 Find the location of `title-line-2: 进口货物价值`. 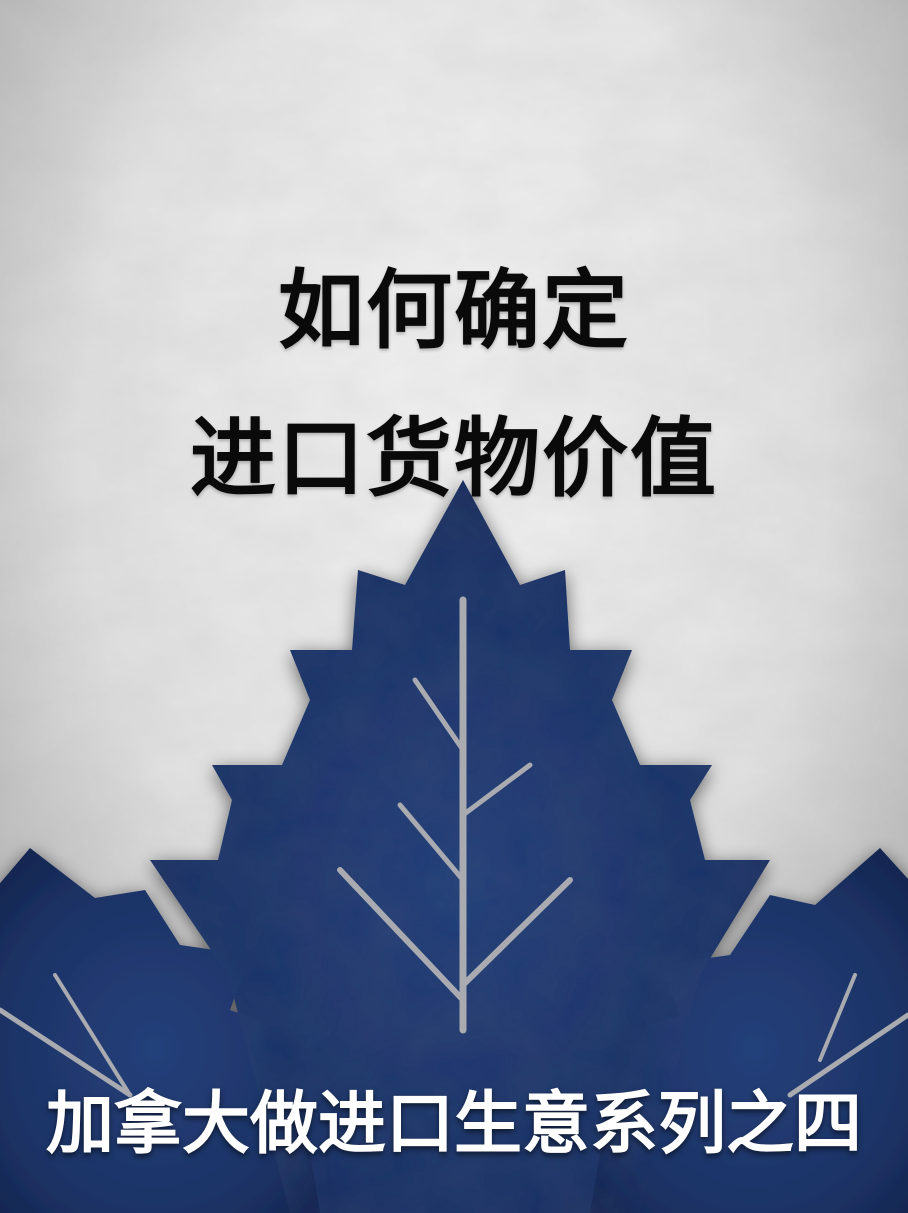

title-line-2: 进口货物价值 is located at coordinates (454, 458).